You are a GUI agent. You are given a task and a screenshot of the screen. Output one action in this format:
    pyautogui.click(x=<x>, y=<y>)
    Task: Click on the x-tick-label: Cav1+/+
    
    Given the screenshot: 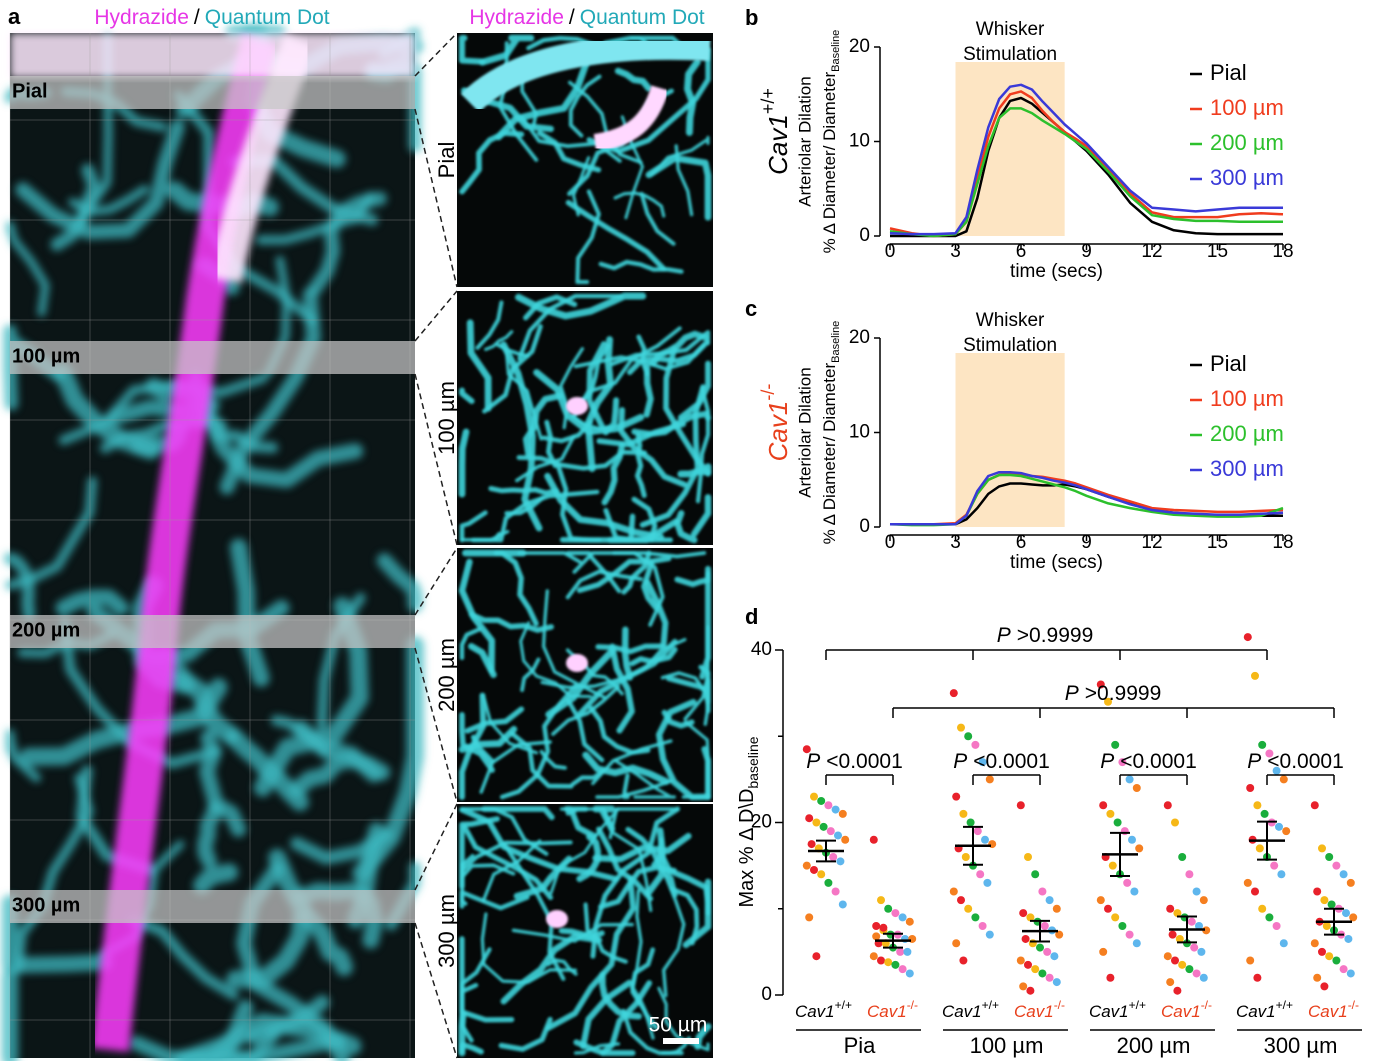 What is the action you would take?
    pyautogui.click(x=970, y=1009)
    